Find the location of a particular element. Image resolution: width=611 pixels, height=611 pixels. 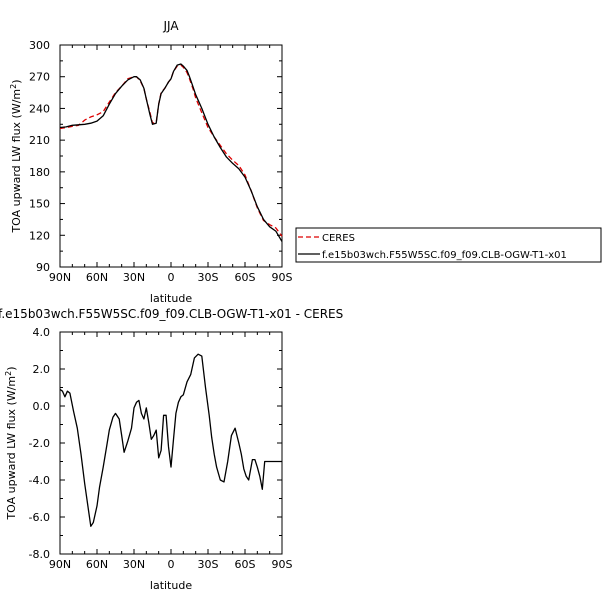

bottom-x-tick-label: 0 is located at coordinates (171, 564).